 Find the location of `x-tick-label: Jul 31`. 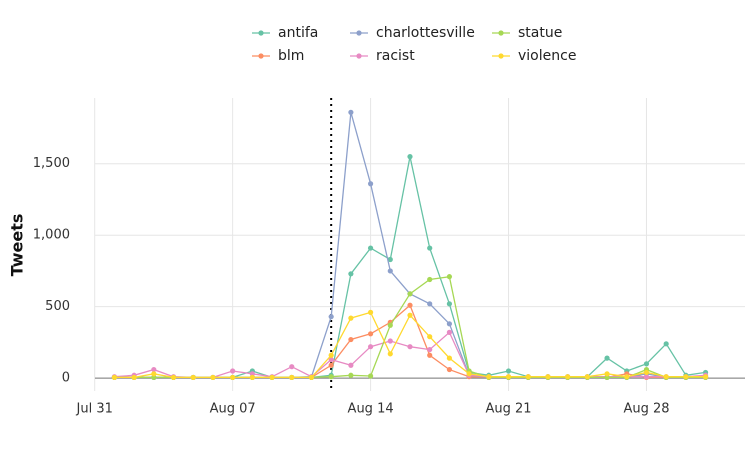

x-tick-label: Jul 31 is located at coordinates (94, 409).